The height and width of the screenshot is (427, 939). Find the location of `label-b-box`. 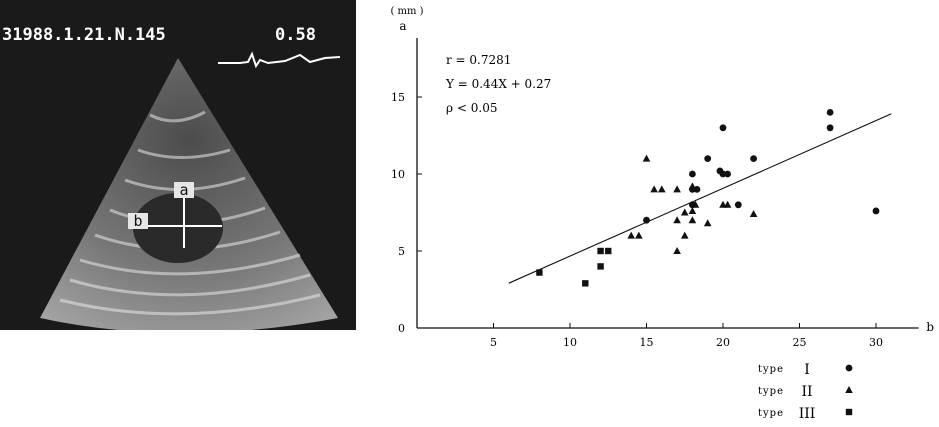

label-b-box is located at coordinates (138, 221).